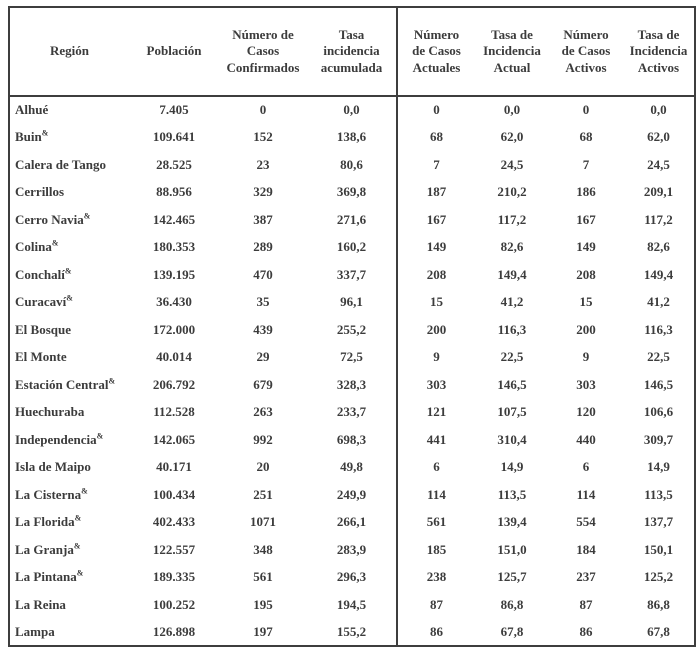 This screenshot has height=648, width=700. I want to click on region-name: Curacaví, so click(41, 302).